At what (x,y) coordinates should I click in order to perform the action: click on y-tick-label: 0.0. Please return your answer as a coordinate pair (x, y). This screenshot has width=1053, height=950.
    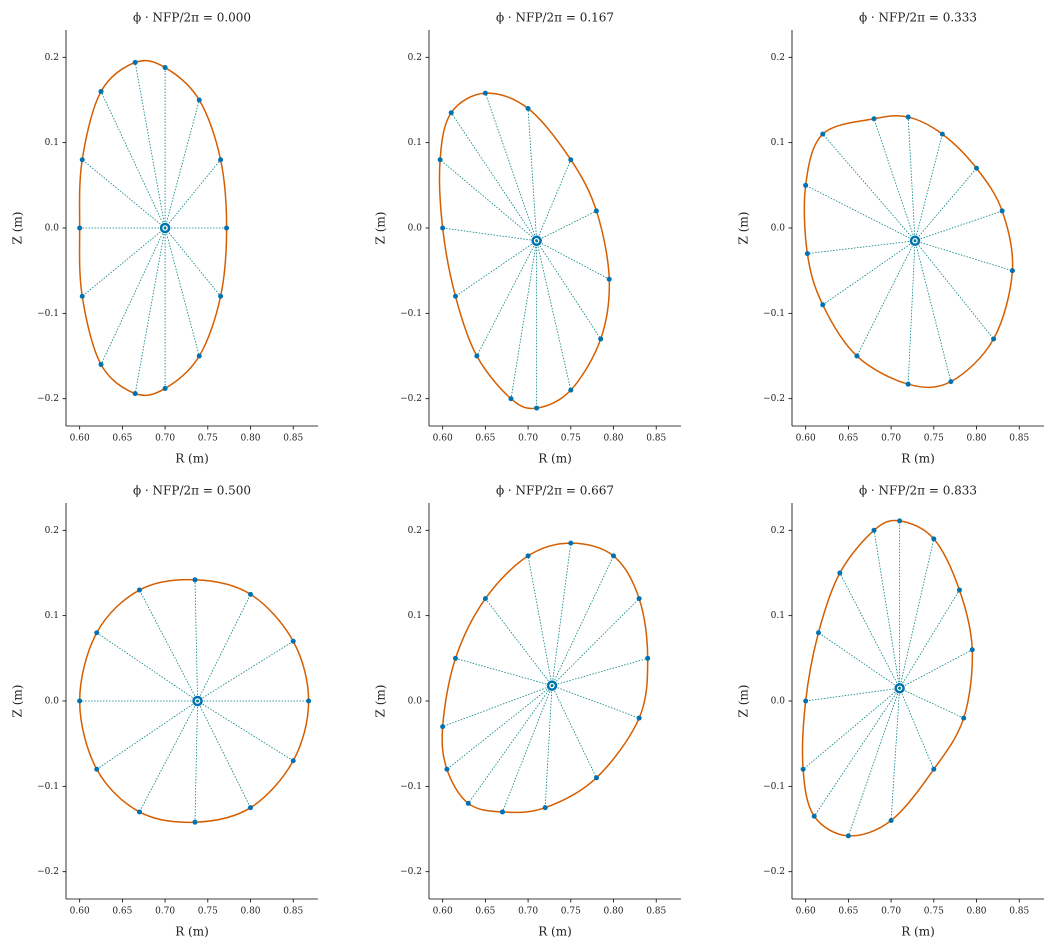
    Looking at the image, I should click on (415, 229).